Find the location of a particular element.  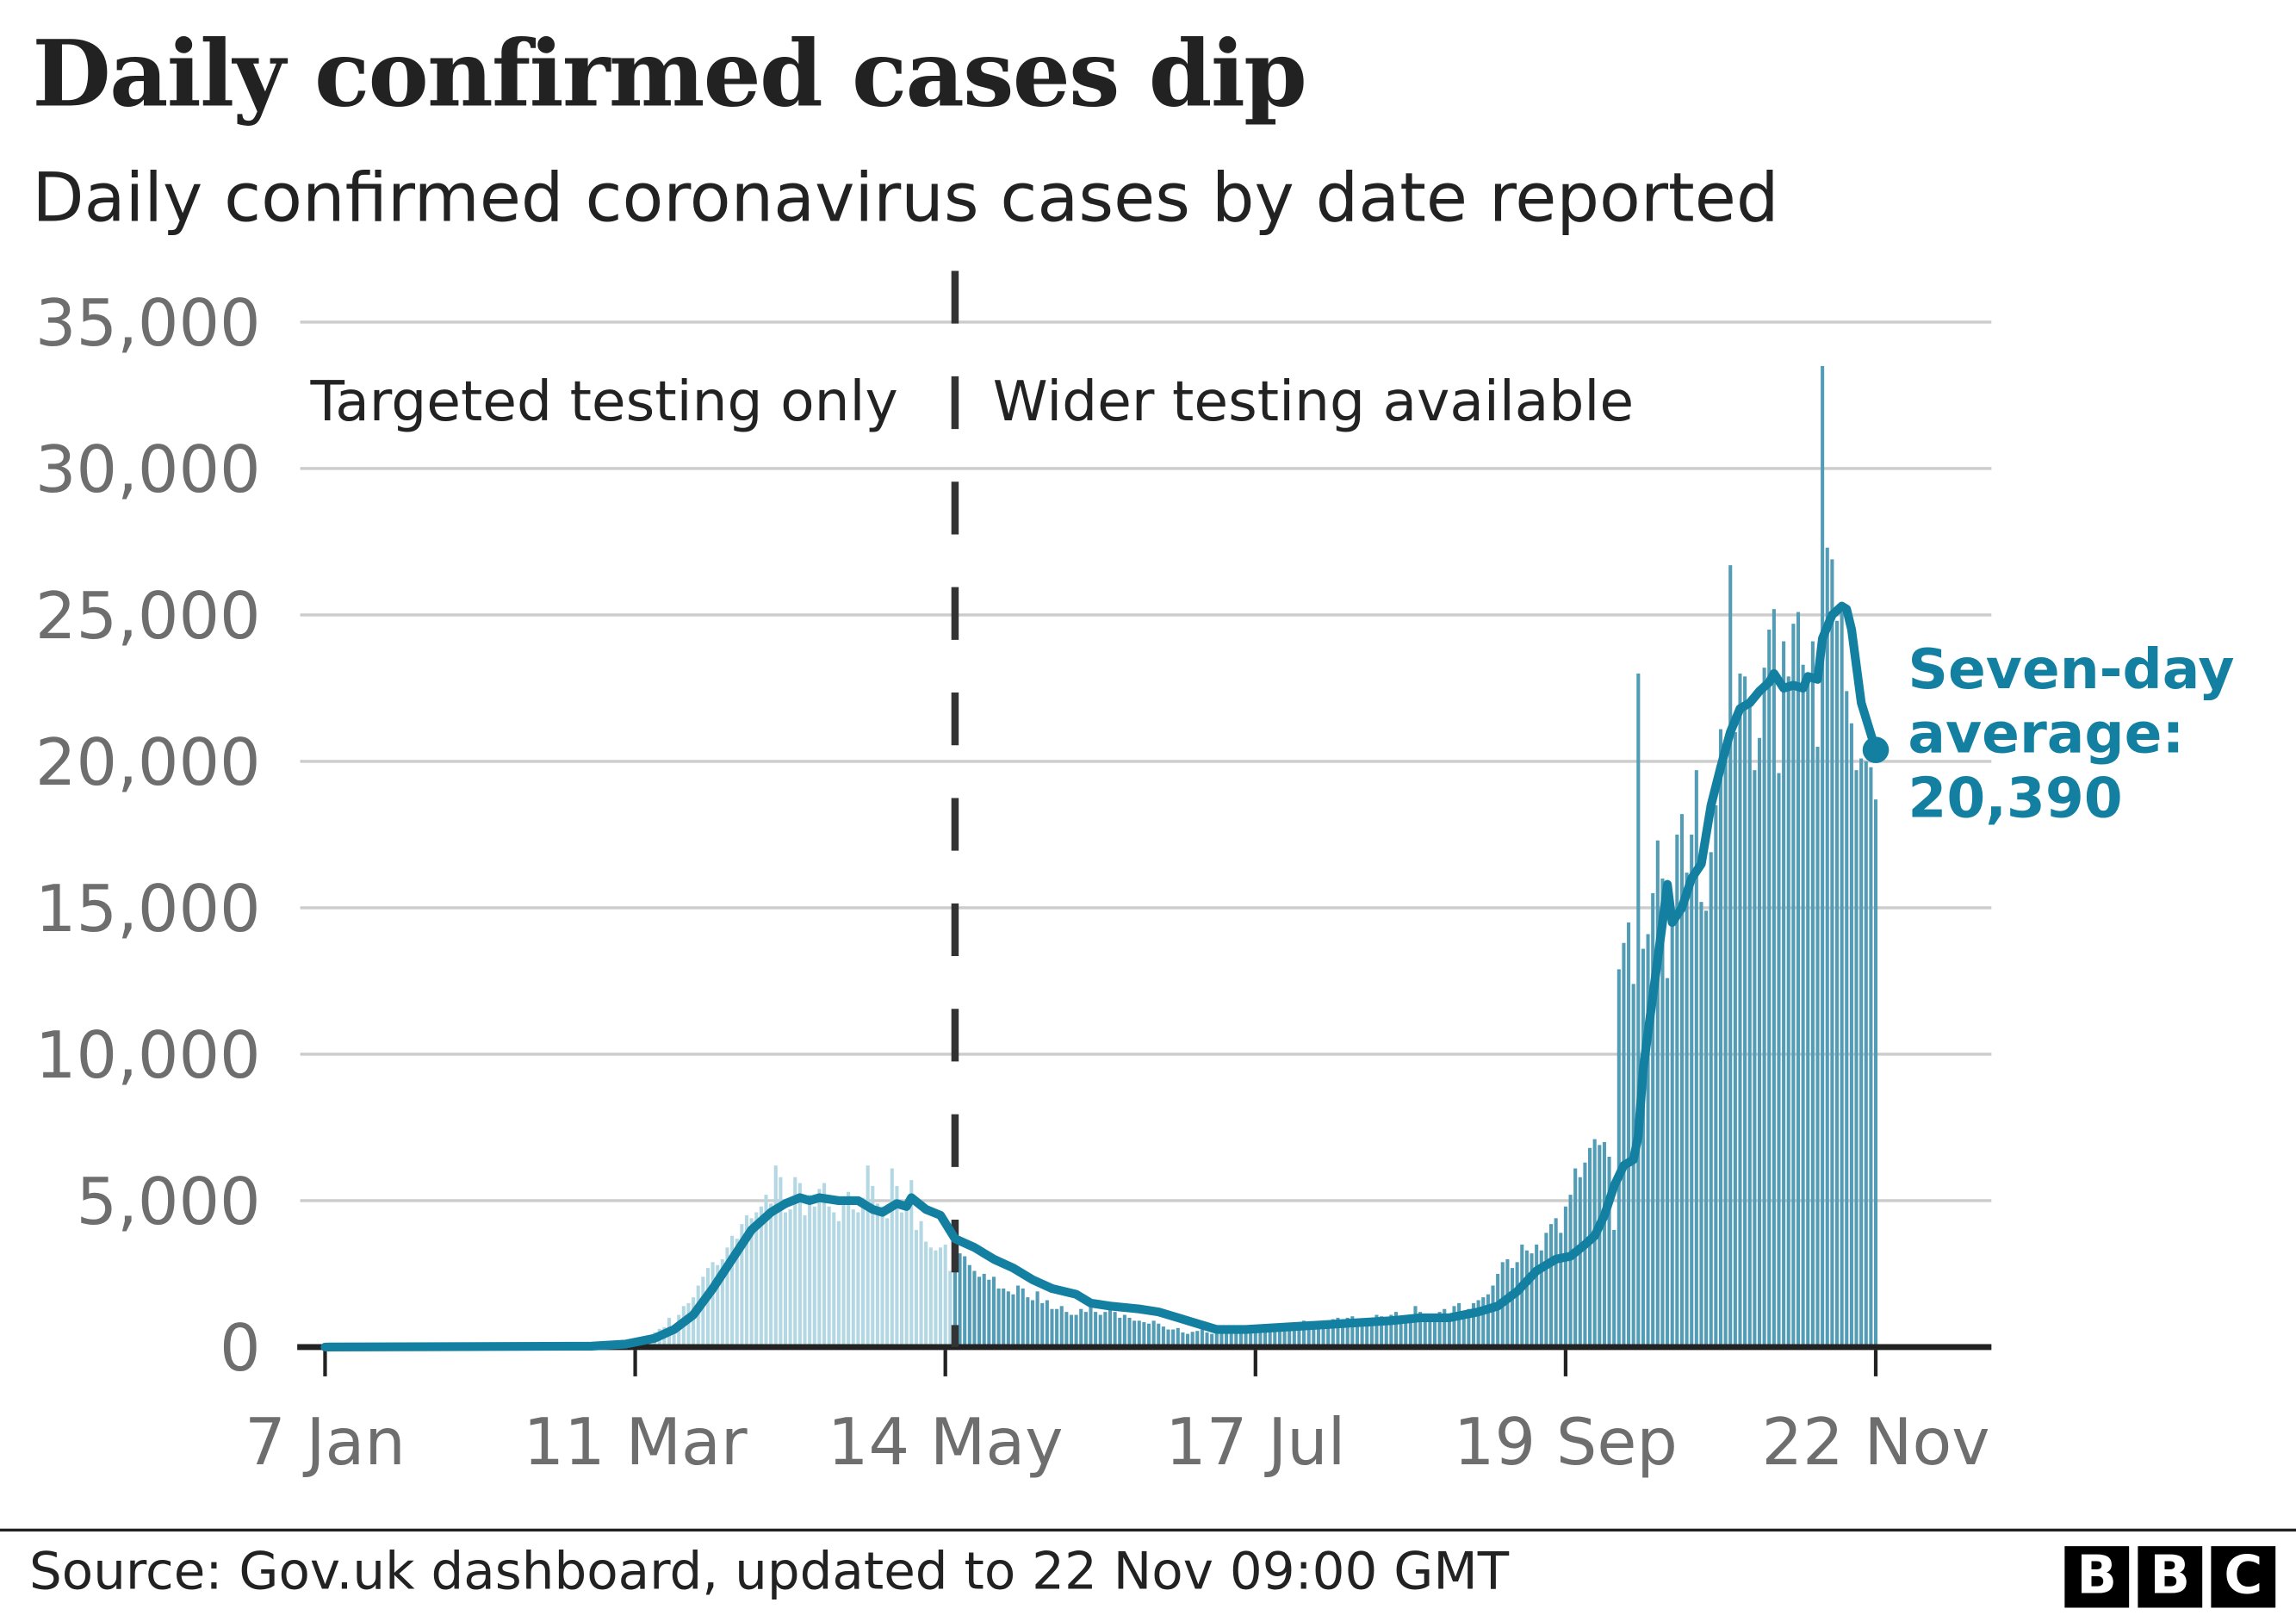

x-tick-label: 19 Sep is located at coordinates (1566, 1442).